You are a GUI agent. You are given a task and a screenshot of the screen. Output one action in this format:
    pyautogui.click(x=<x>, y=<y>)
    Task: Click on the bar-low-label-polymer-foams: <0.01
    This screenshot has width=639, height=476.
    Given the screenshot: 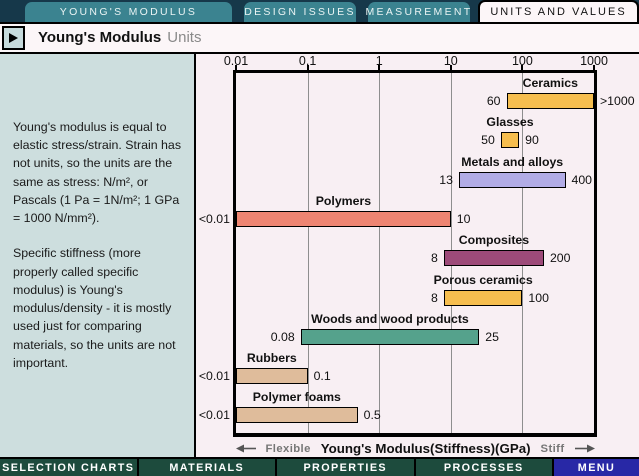 What is the action you would take?
    pyautogui.click(x=214, y=415)
    